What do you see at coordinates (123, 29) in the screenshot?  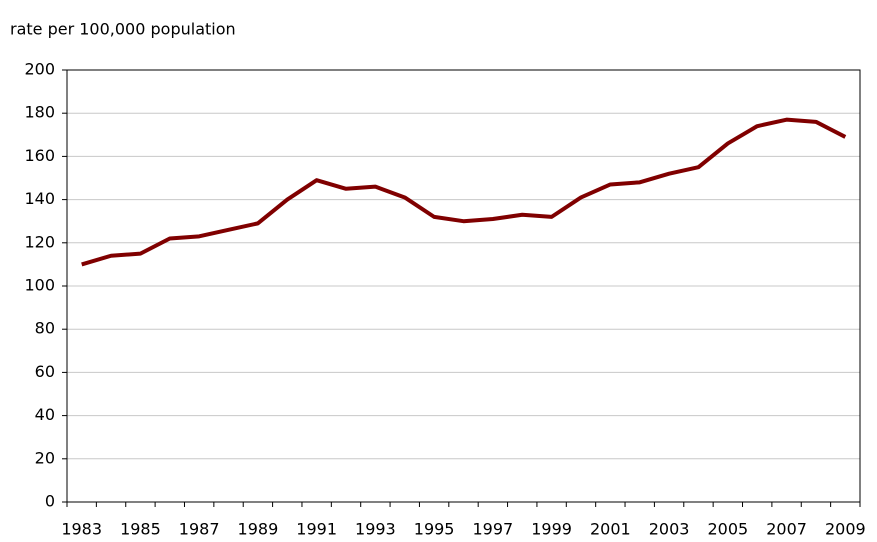 I see `y-axis-title: rate per 100,000 population` at bounding box center [123, 29].